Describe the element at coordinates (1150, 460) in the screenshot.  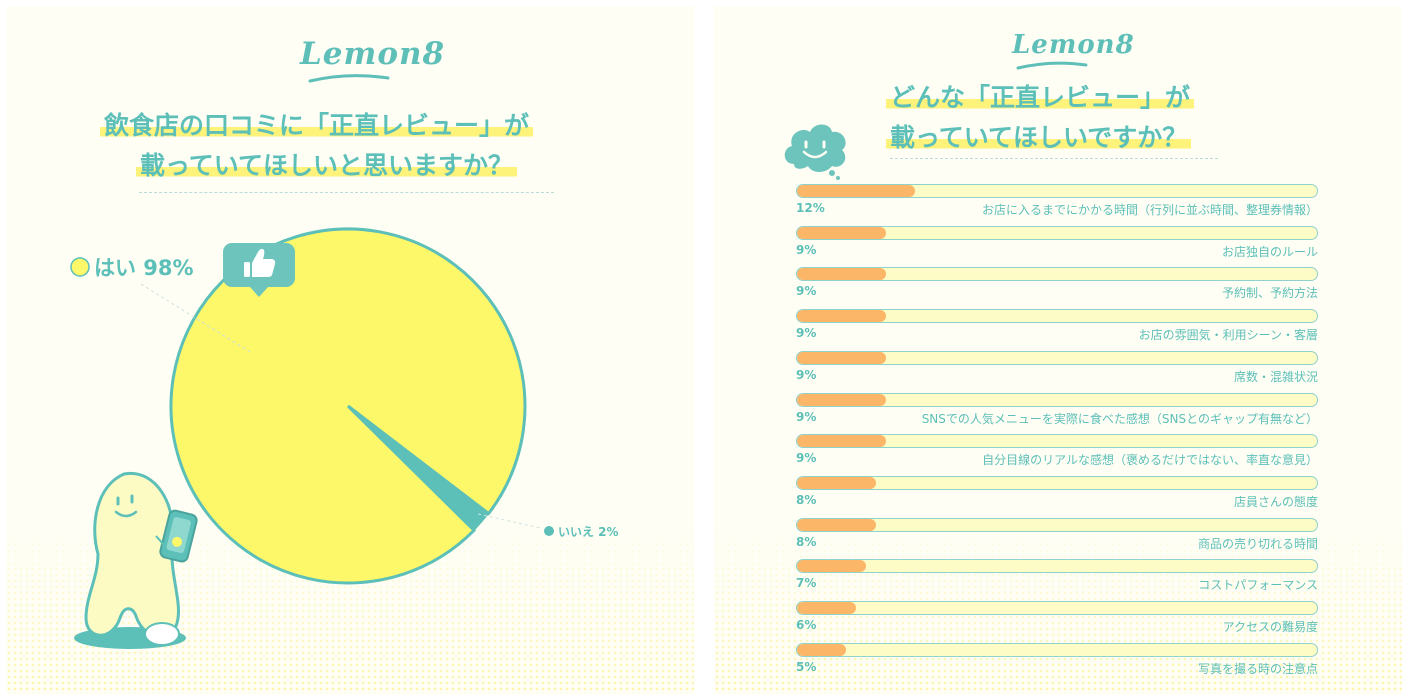
I see `bar-category-label: 自分目線のリアルな感想（褒めるだけではない、率直な意見）` at that location.